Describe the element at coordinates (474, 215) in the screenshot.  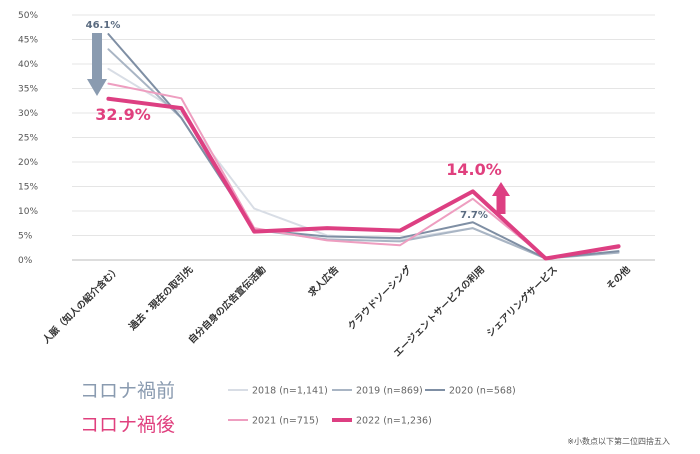
I see `annotation-2020-agent: 7.7%` at that location.